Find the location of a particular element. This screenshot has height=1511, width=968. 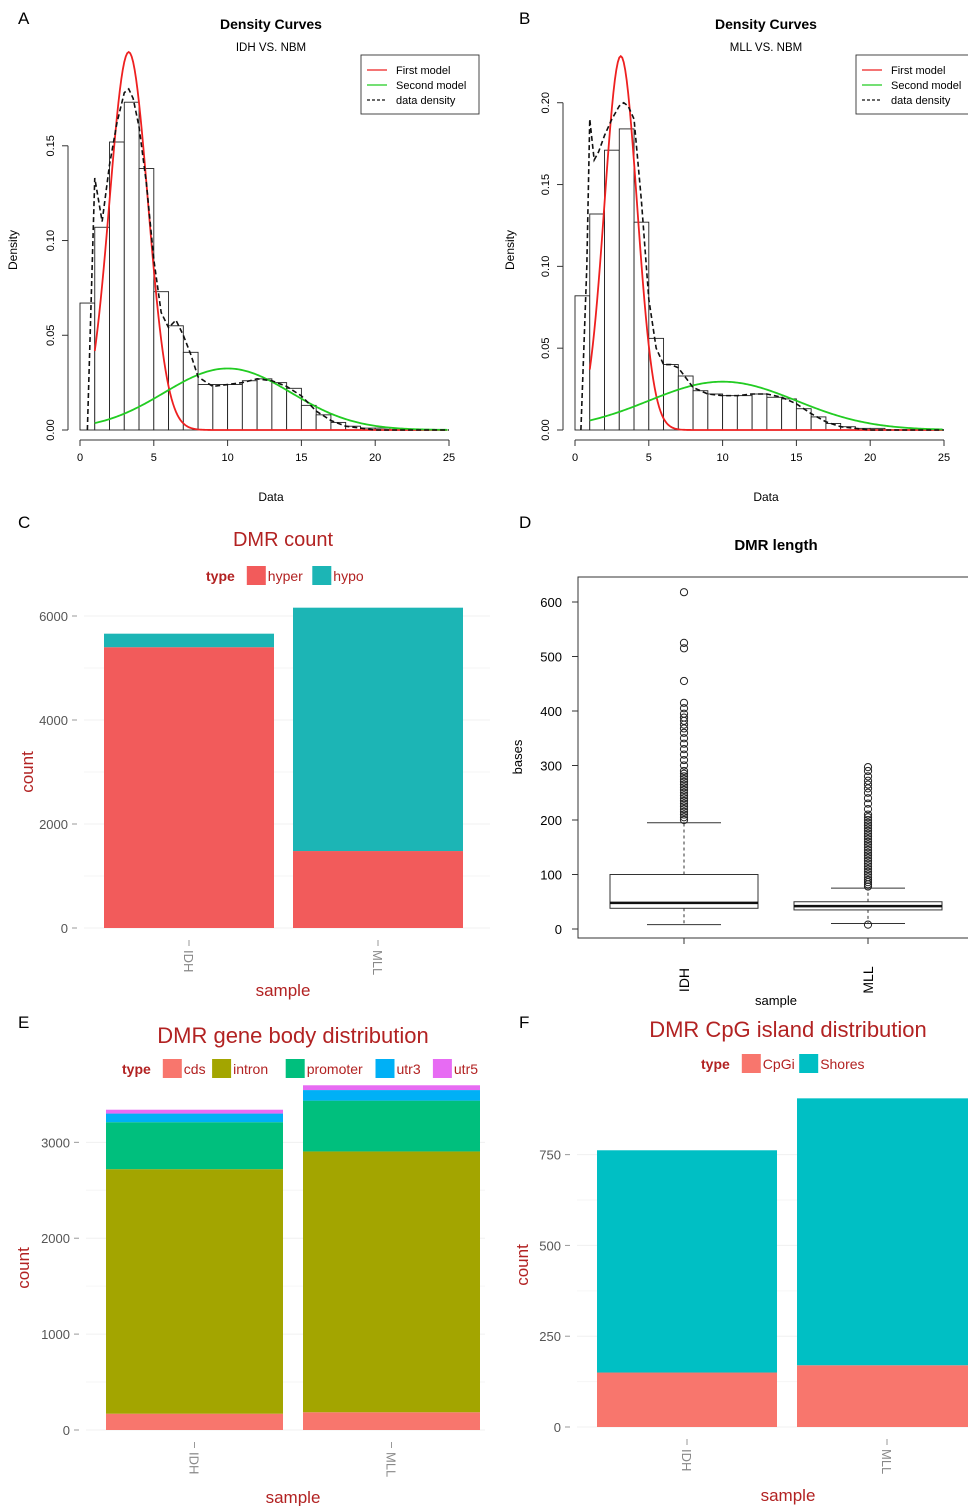

chart-title: DMR CpG island distribution is located at coordinates (788, 1029).